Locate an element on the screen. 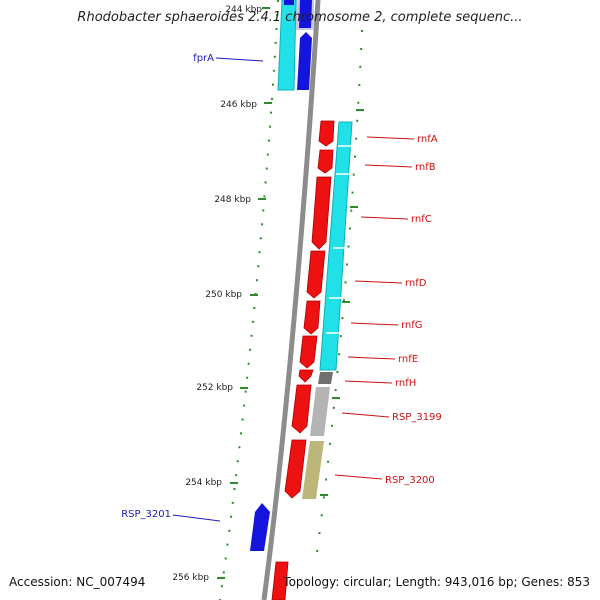  cds-feature-rnfH is located at coordinates (325, 378).